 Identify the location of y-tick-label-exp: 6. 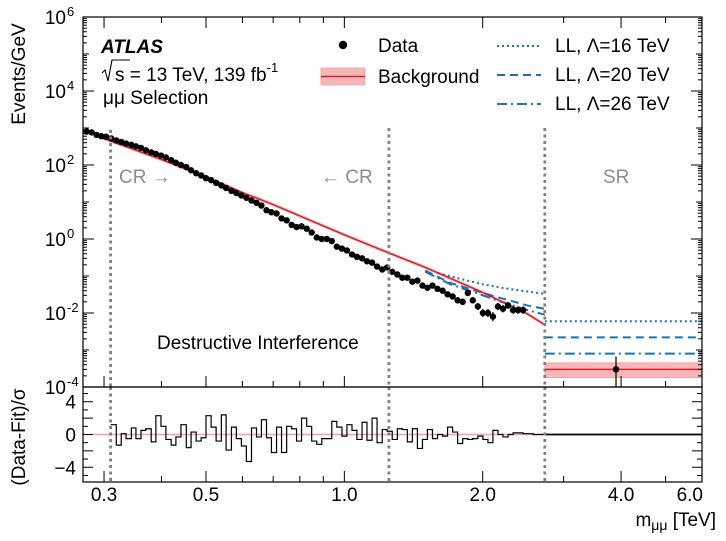
(70, 11).